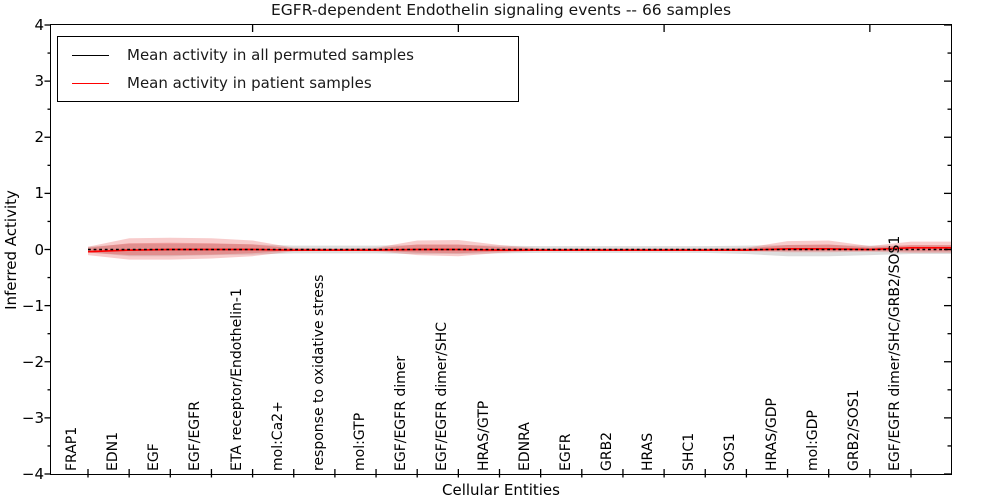 The width and height of the screenshot is (1000, 500). What do you see at coordinates (565, 452) in the screenshot?
I see `x-tick-label: EGFR` at bounding box center [565, 452].